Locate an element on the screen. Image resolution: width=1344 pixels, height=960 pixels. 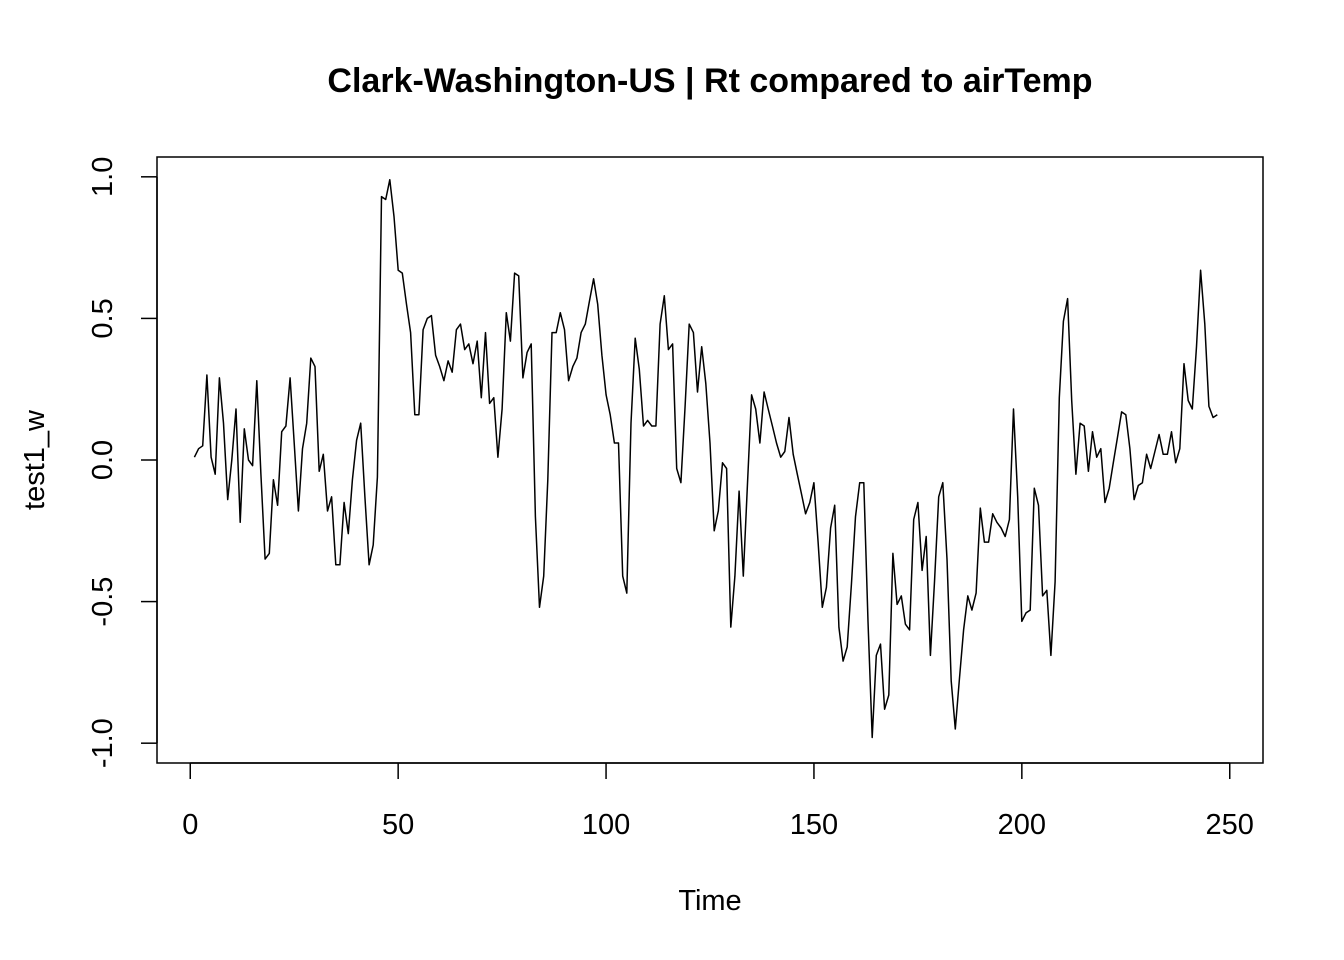
x-tick-label: 0 is located at coordinates (190, 825).